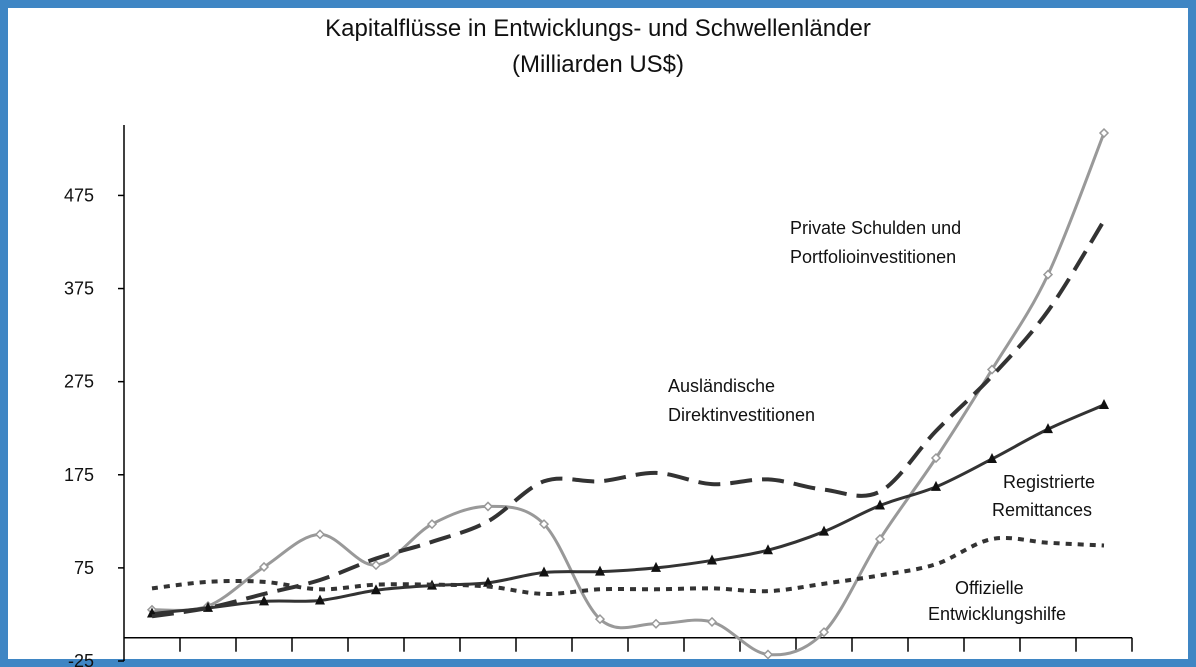  Describe the element at coordinates (873, 257) in the screenshot. I see `annotation: Portfolioinvestitionen` at that location.